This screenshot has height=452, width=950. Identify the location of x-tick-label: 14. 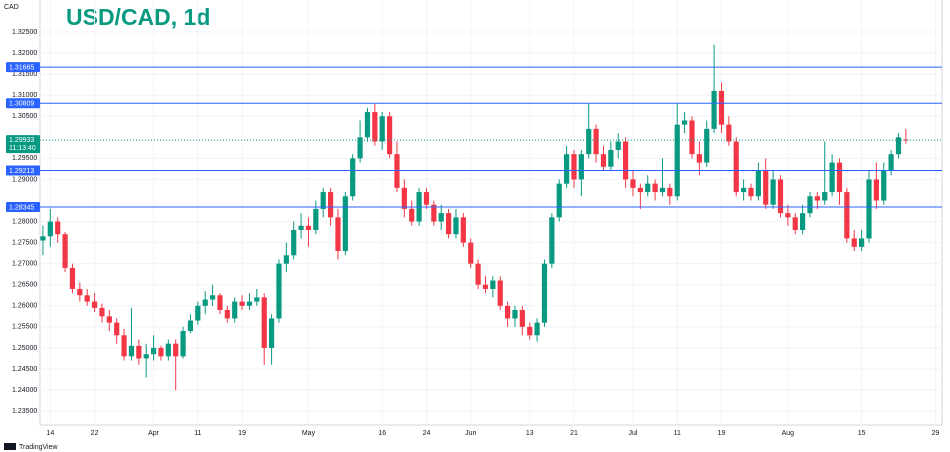
(50, 433).